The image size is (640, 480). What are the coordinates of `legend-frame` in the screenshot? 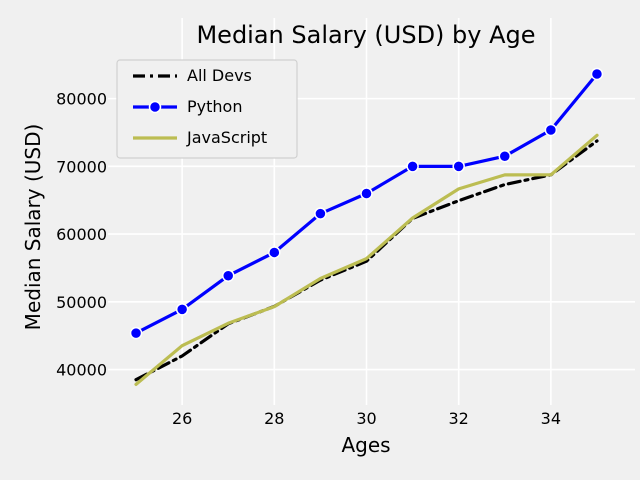 It's located at (207, 109).